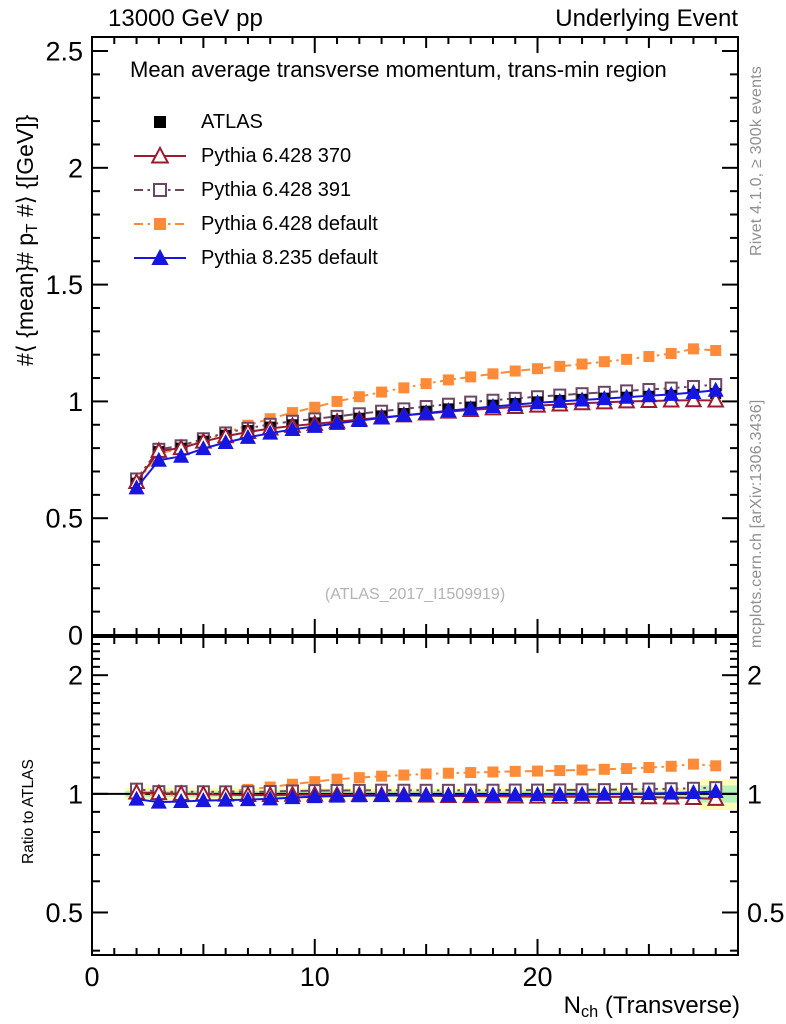  Describe the element at coordinates (415, 594) in the screenshot. I see `analysis-id-watermark: (ATLAS_2017_I1509919)` at that location.